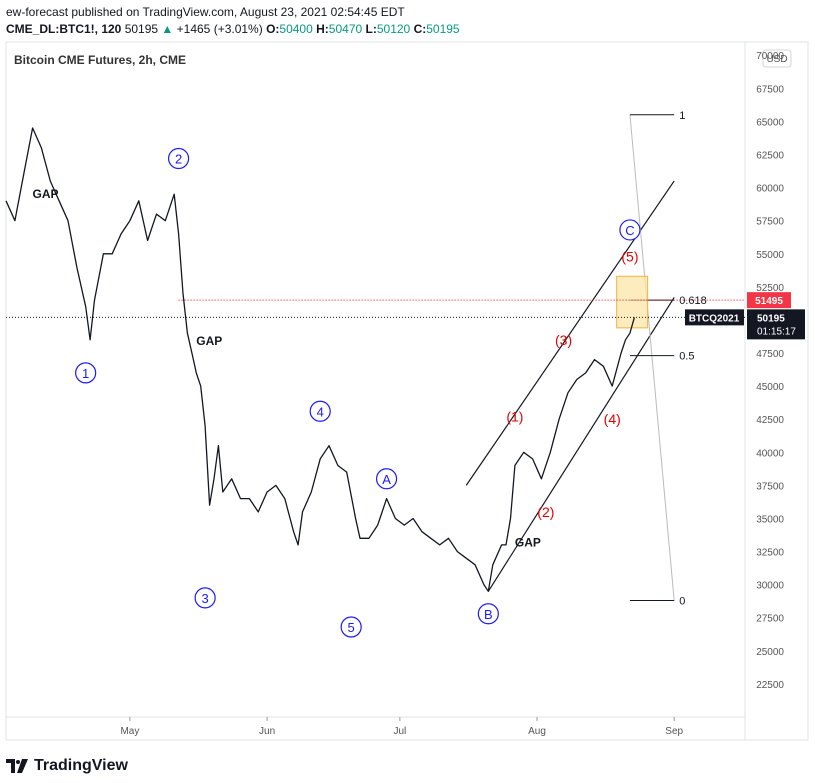 This screenshot has height=783, width=815. I want to click on wave-label: 3, so click(205, 598).